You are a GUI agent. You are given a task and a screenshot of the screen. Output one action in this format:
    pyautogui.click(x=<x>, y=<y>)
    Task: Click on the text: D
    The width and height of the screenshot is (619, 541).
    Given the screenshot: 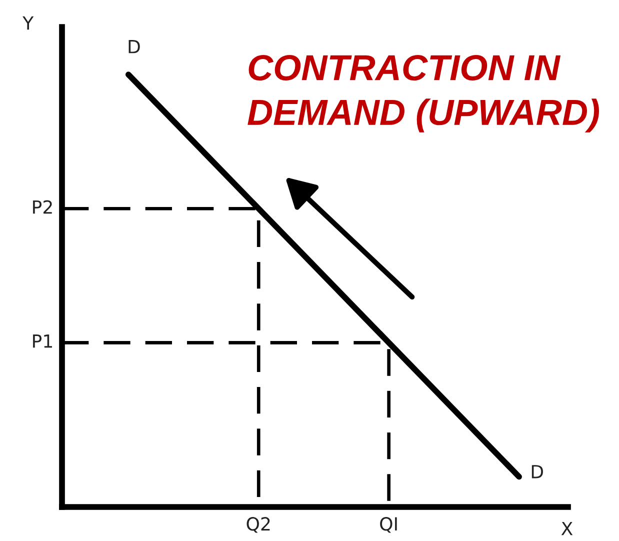 What is the action you would take?
    pyautogui.click(x=134, y=47)
    